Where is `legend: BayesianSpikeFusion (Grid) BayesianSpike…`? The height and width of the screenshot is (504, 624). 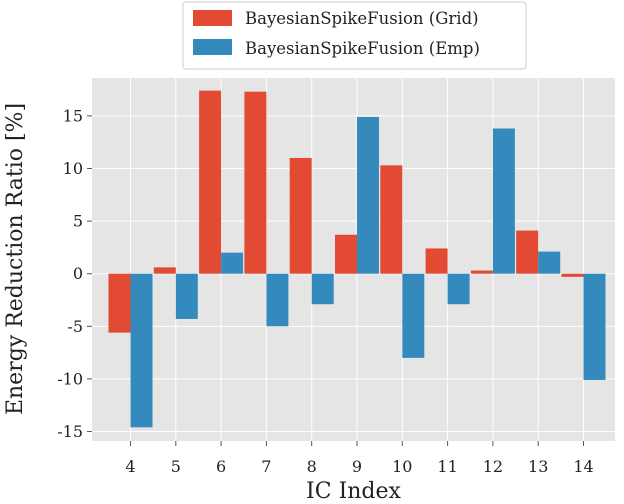 legend: BayesianSpikeFusion (Grid) BayesianSpike… is located at coordinates (354, 35).